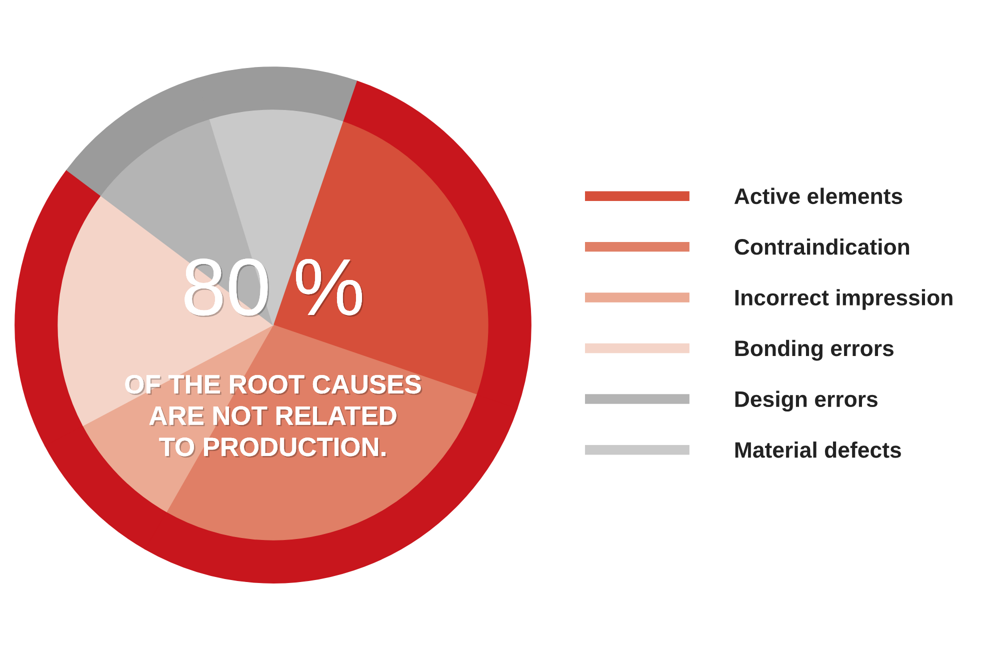 This screenshot has width=1000, height=650. I want to click on legend-label: Active elements, so click(818, 196).